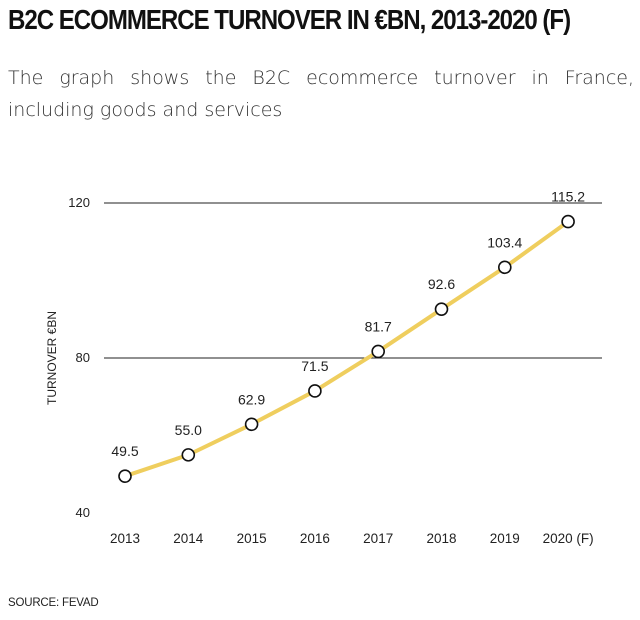  I want to click on x-tick-label: 2014, so click(188, 538).